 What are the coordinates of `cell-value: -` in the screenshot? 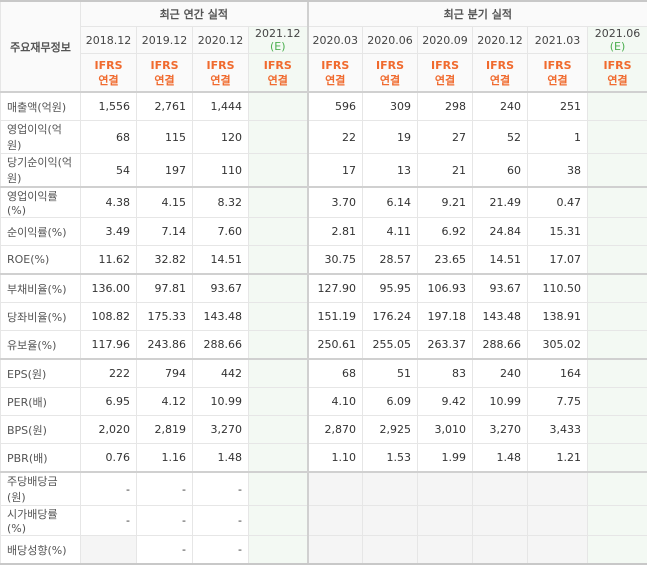 It's located at (221, 489).